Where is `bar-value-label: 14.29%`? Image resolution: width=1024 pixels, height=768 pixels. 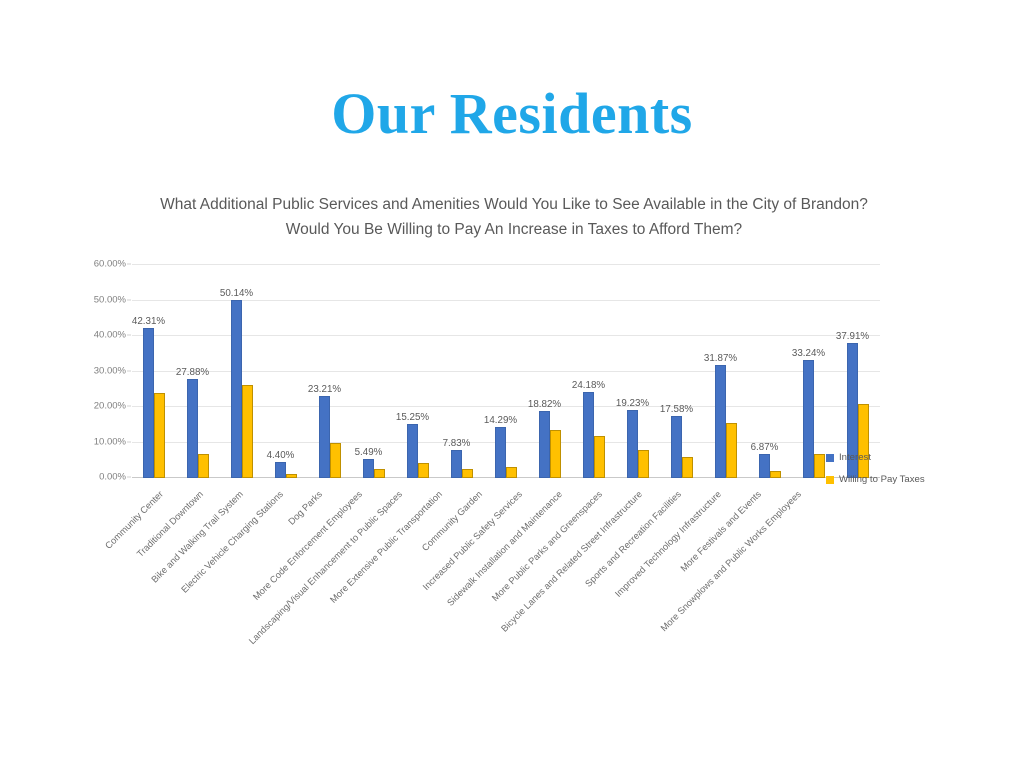 bar-value-label: 14.29% is located at coordinates (500, 421).